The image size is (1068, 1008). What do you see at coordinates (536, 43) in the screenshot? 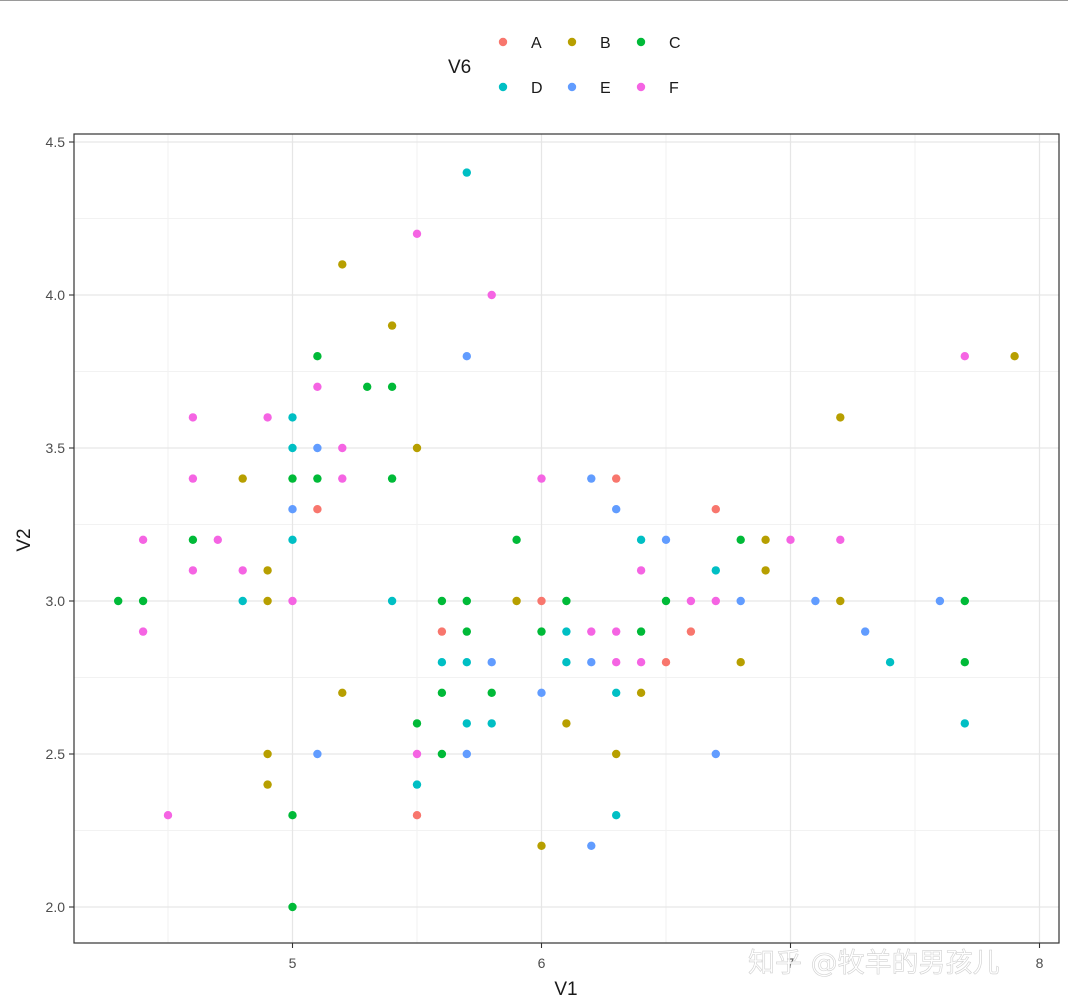
I see `legend-label-a: A` at bounding box center [536, 43].